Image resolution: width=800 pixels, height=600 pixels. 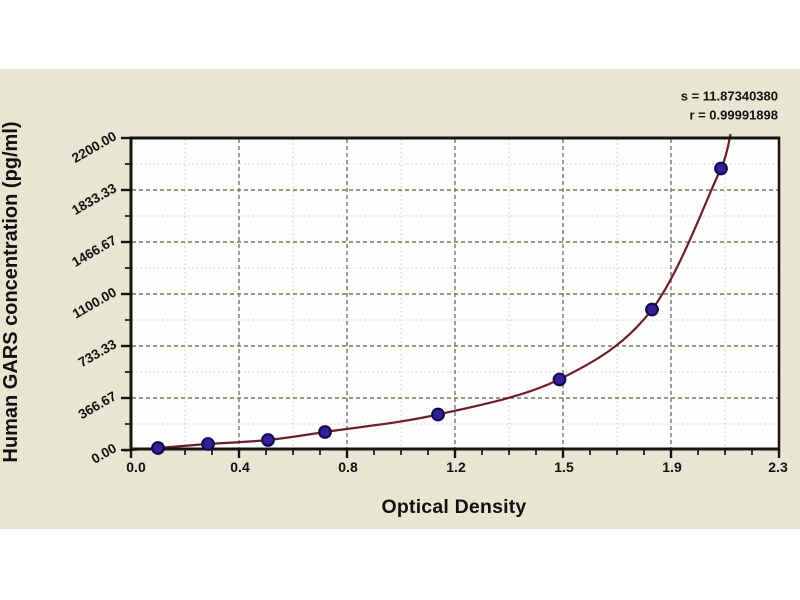 What do you see at coordinates (454, 507) in the screenshot?
I see `svg-text: Optical Density` at bounding box center [454, 507].